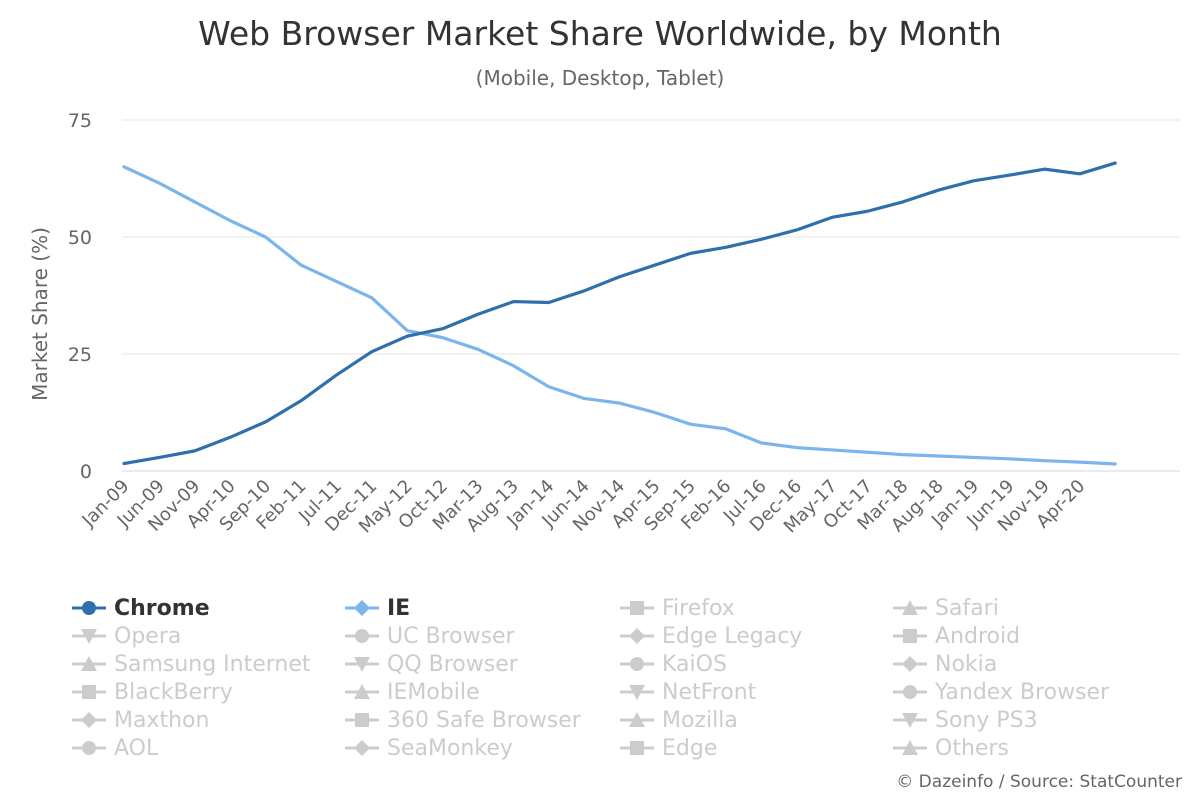 This screenshot has width=1200, height=800. Describe the element at coordinates (80, 355) in the screenshot. I see `y-tick-label: 25` at that location.